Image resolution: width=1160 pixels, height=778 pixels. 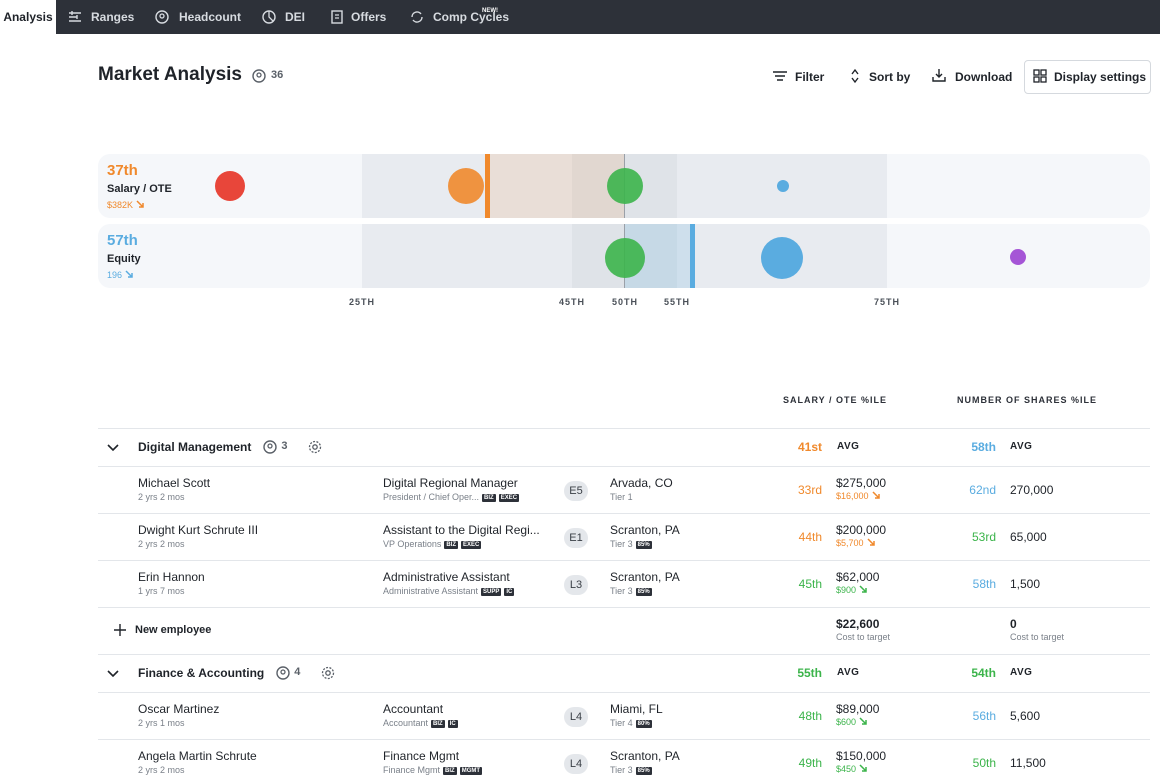 I want to click on delta: $450, so click(x=846, y=769).